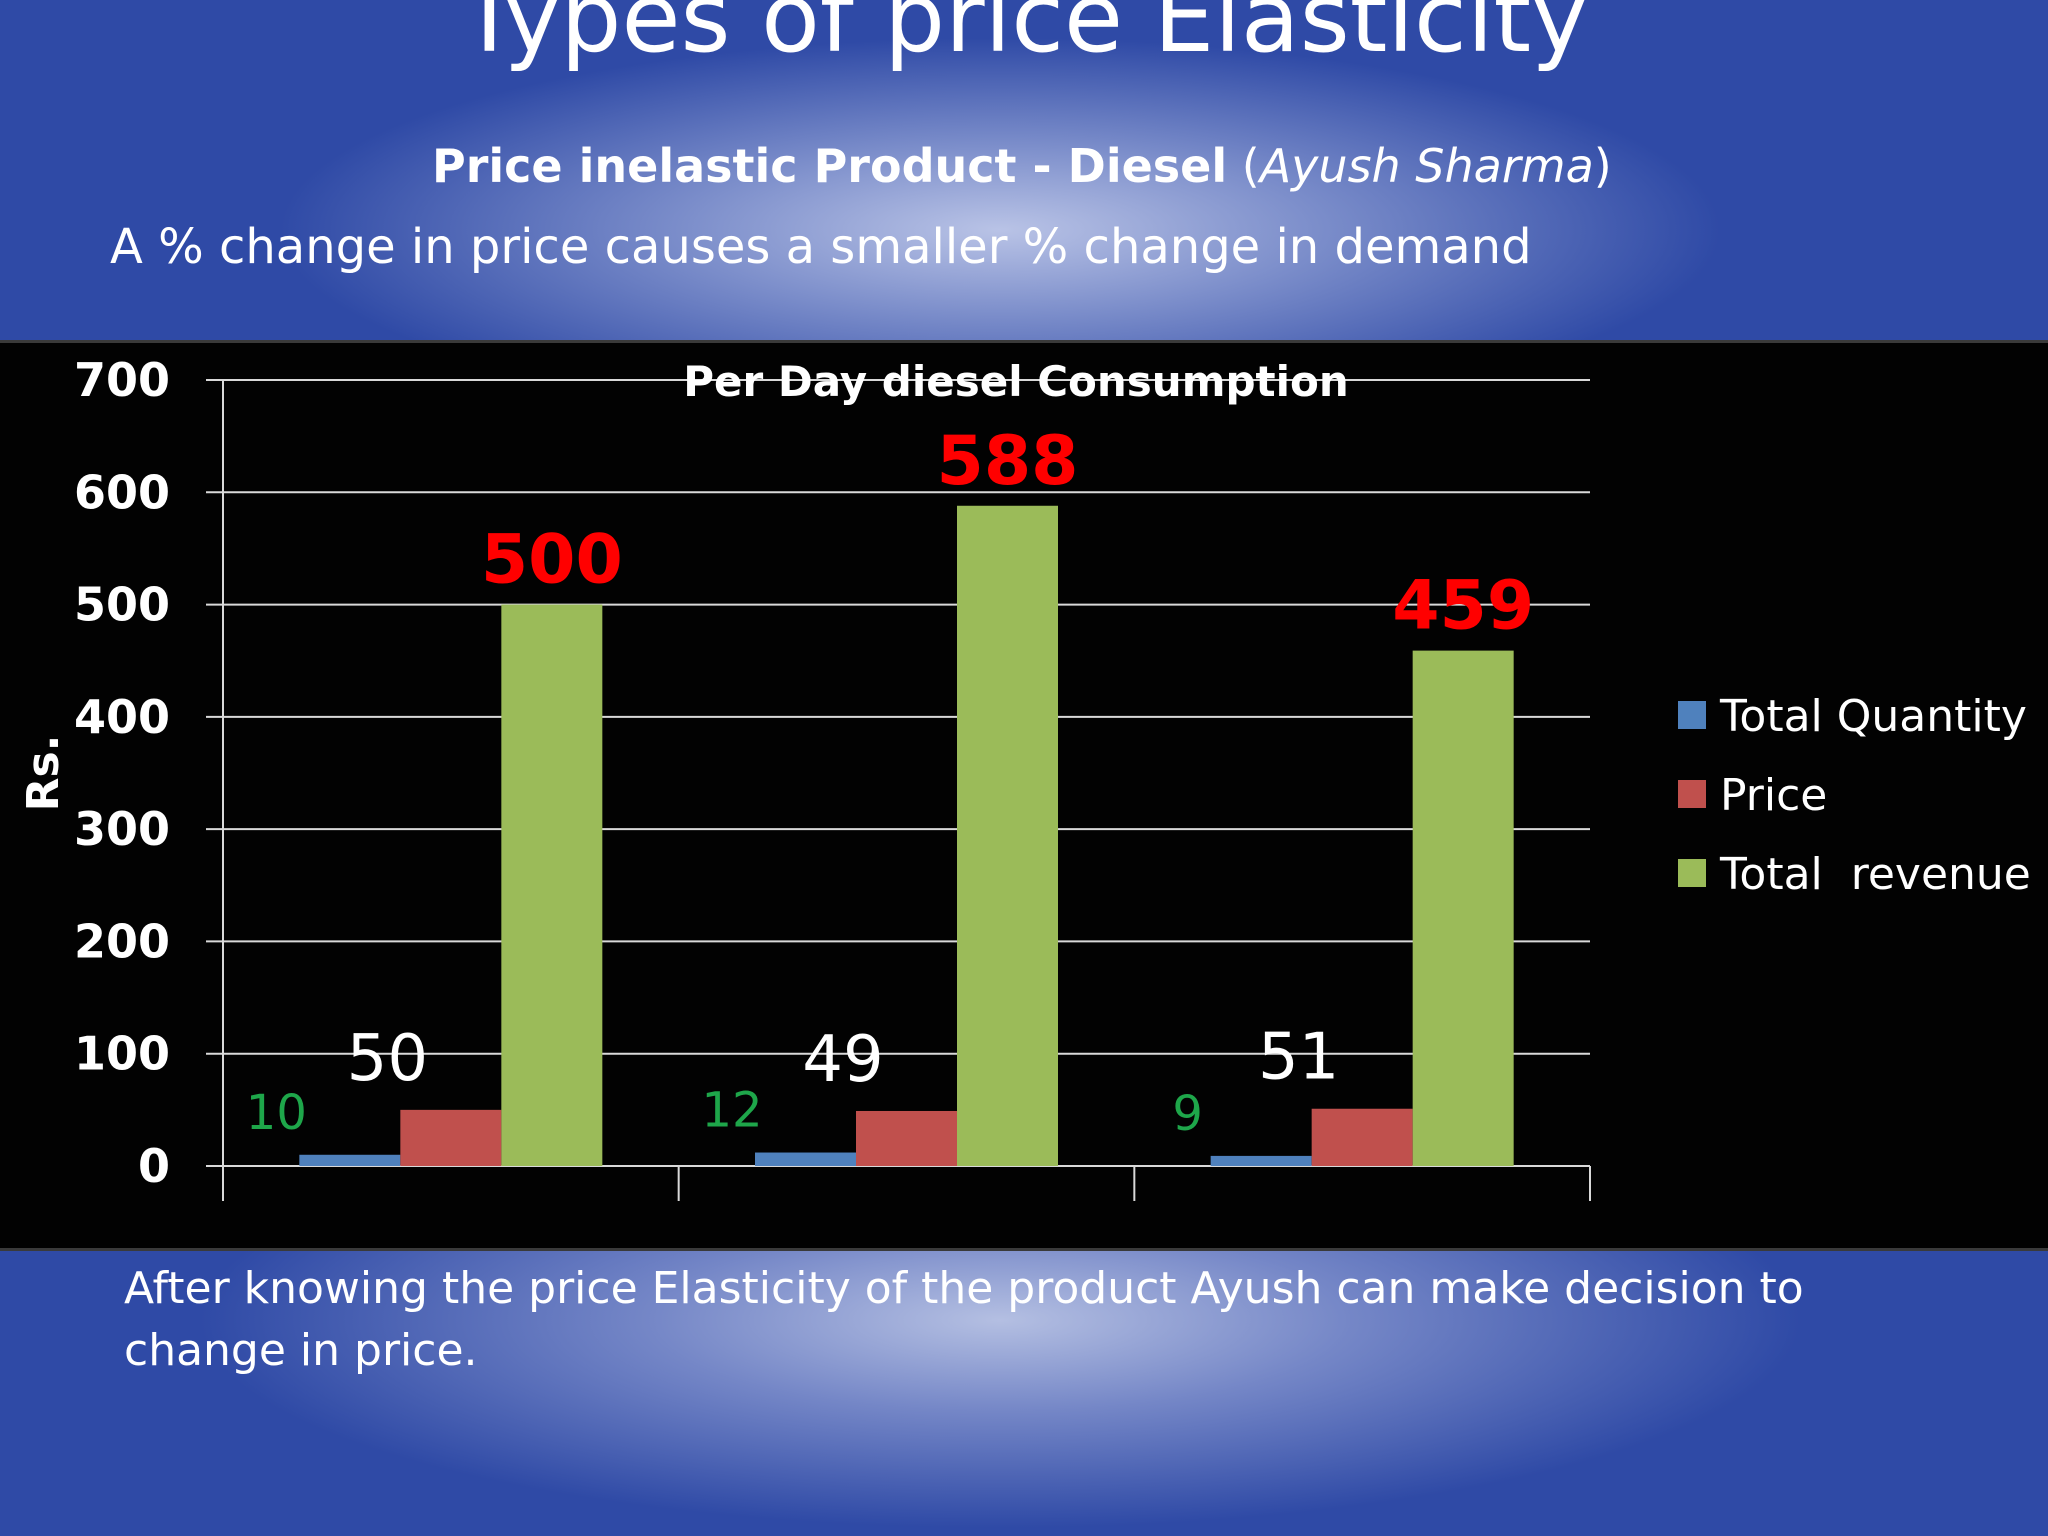  I want to click on data-label: 49, so click(842, 1060).